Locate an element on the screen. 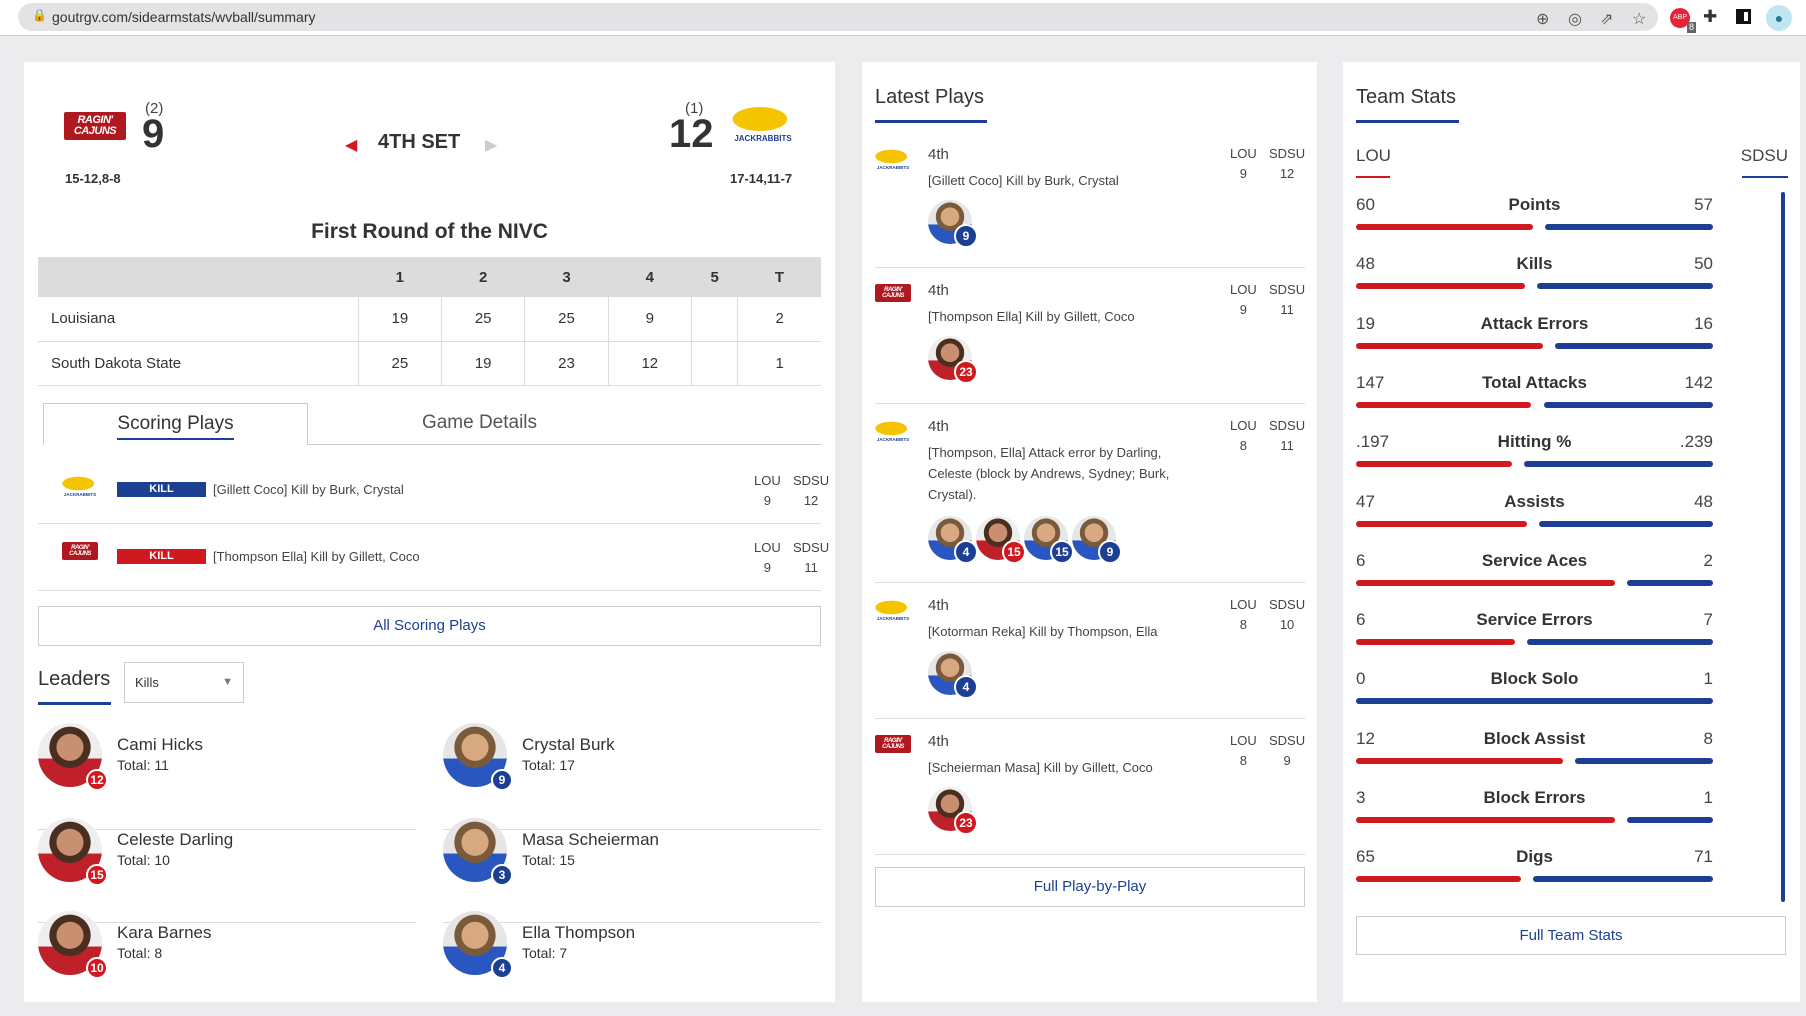 Image resolution: width=1806 pixels, height=1016 pixels. louisiana-logo: RAGIN' CAJUNS is located at coordinates (893, 744).